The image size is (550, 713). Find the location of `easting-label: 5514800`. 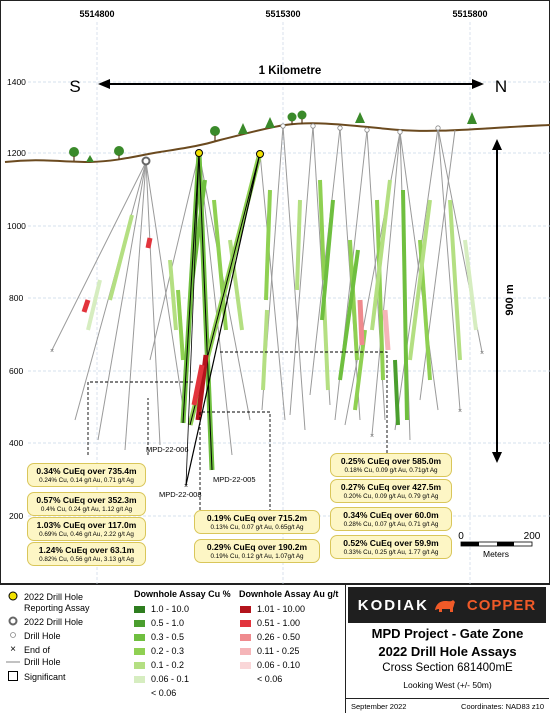

easting-label: 5514800 is located at coordinates (96, 14).